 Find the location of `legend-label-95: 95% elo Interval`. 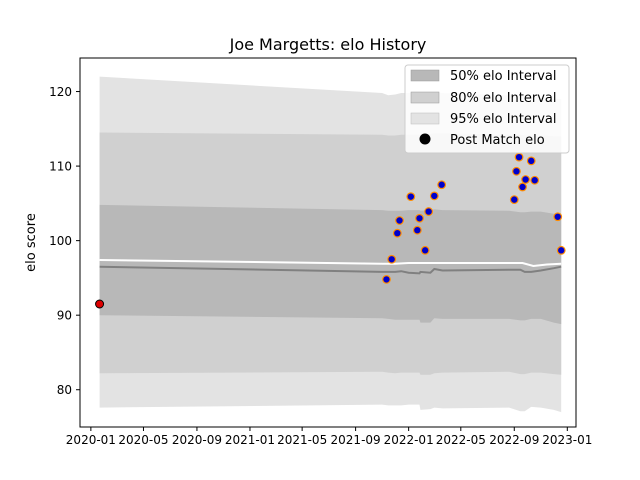

legend-label-95: 95% elo Interval is located at coordinates (503, 119).